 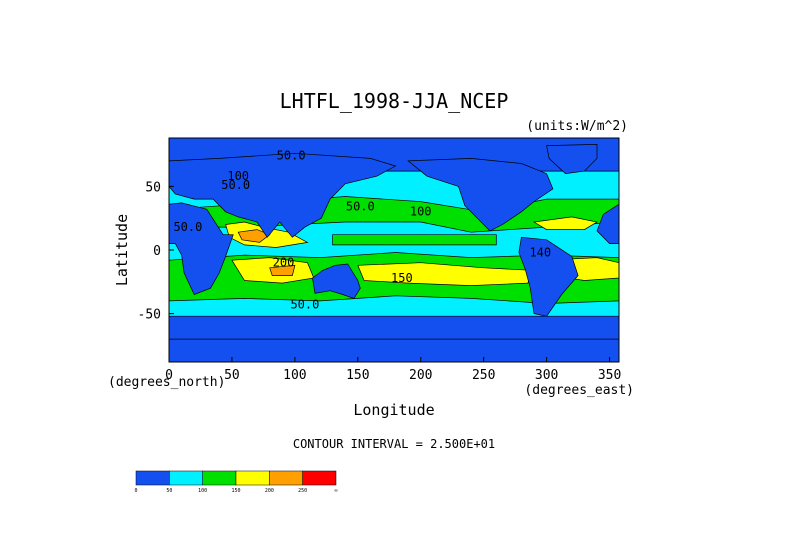 I want to click on colorbar-tick-label: 0, so click(x=135, y=491).